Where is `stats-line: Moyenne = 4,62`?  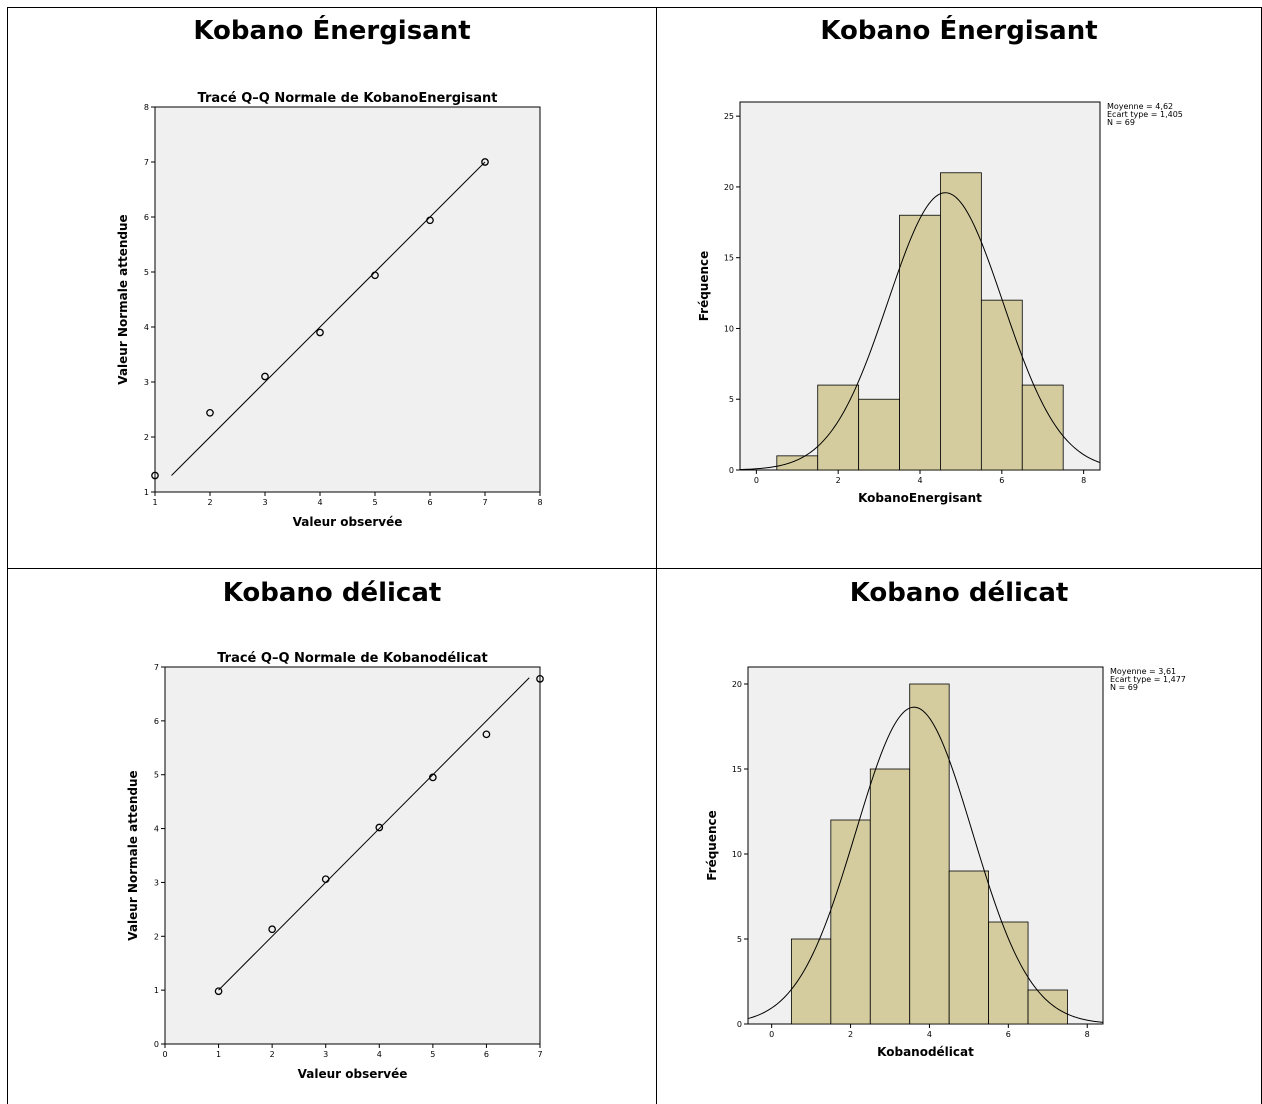 stats-line: Moyenne = 4,62 is located at coordinates (1140, 106).